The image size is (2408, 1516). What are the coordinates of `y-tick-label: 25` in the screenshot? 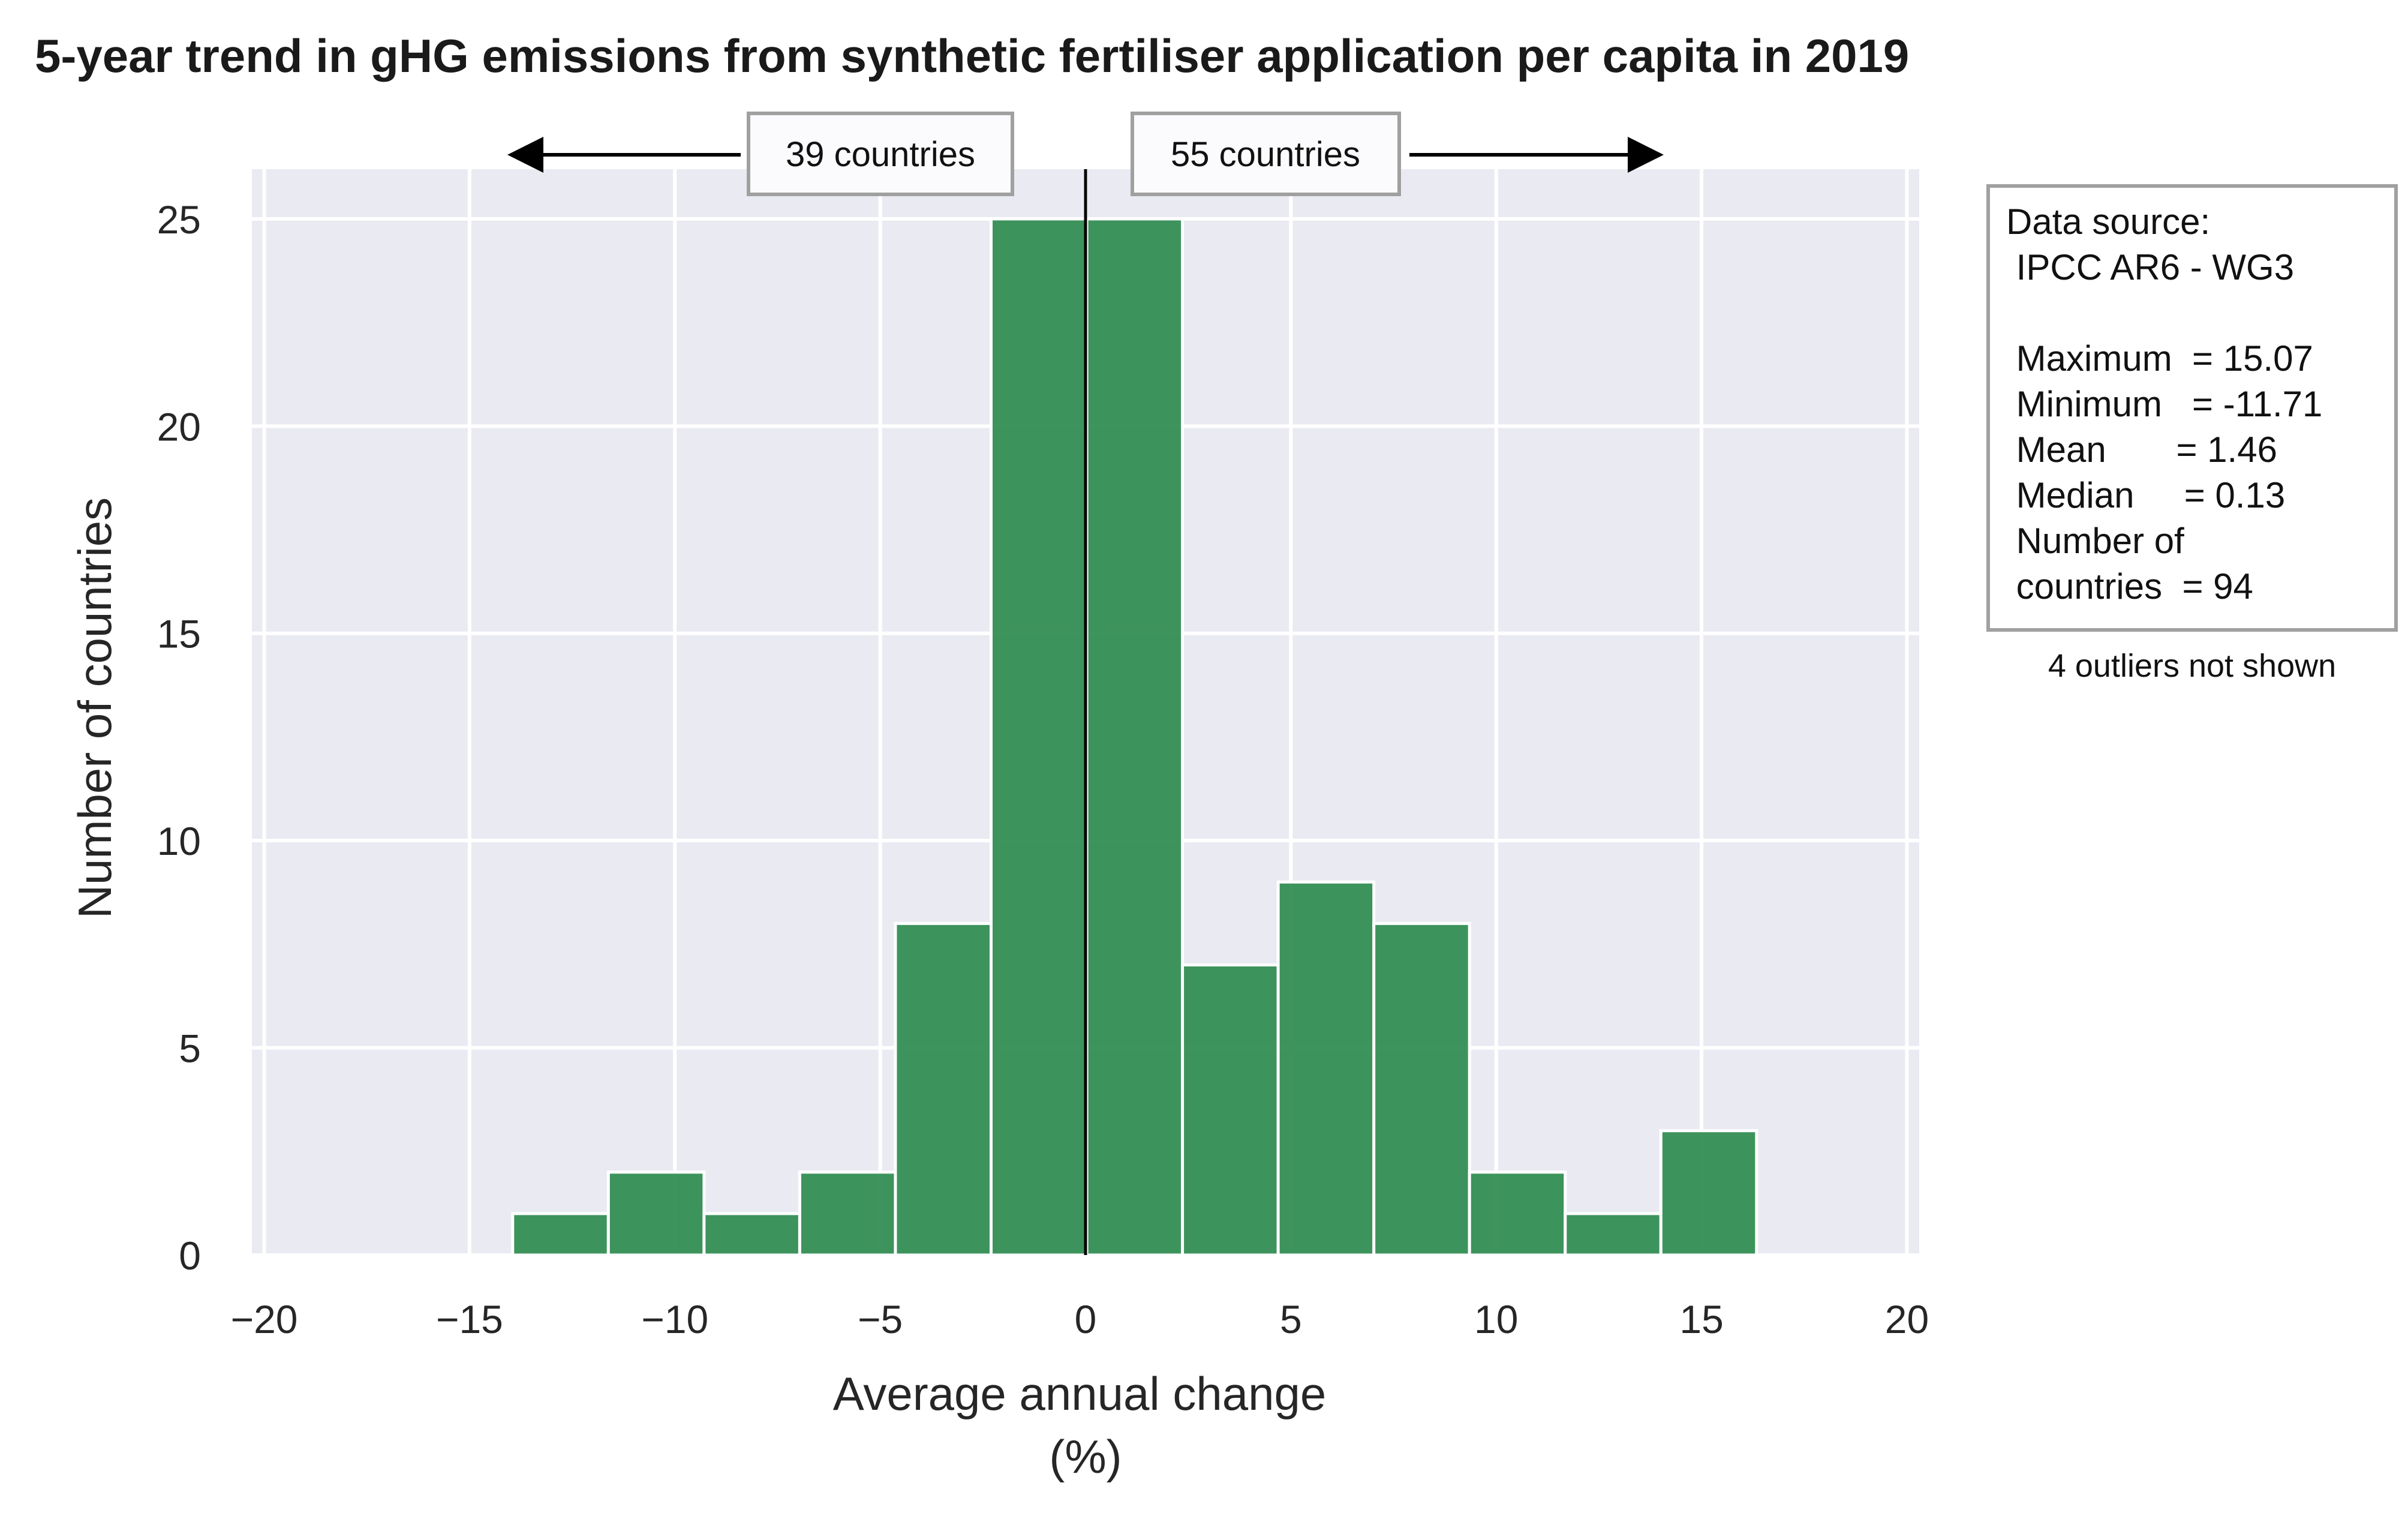 It's located at (179, 219).